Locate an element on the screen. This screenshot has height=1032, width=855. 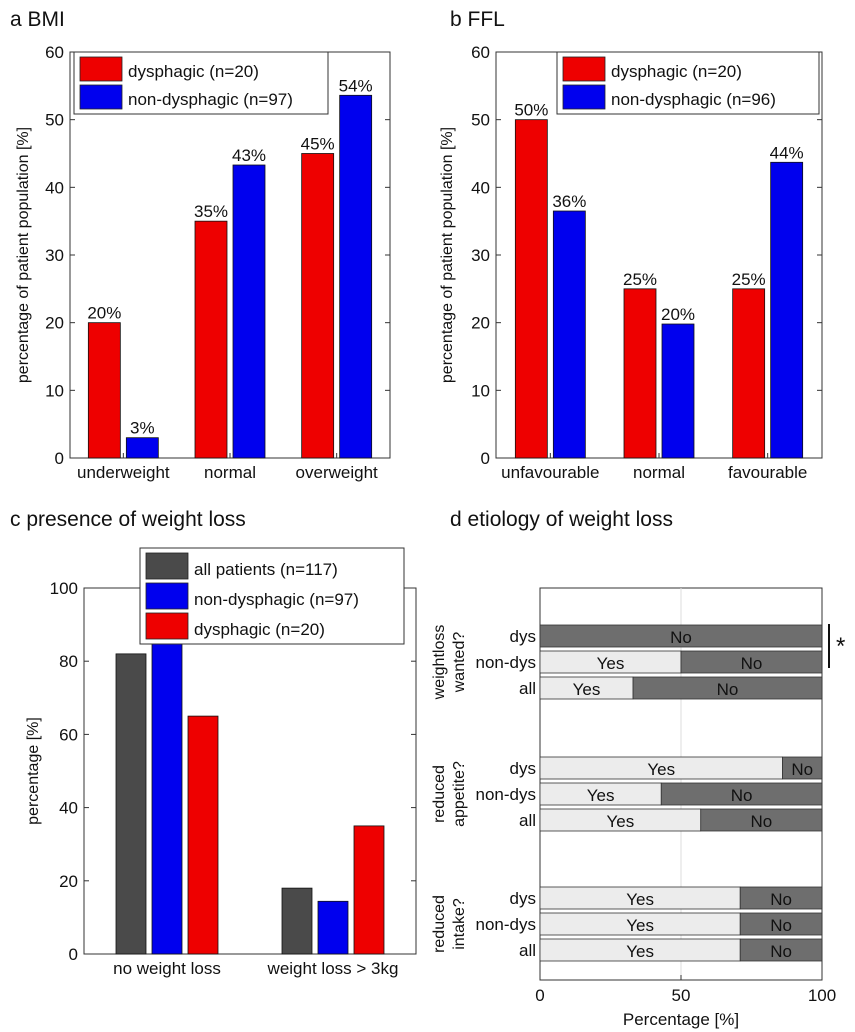
bar-data-label: 3% is located at coordinates (142, 428).